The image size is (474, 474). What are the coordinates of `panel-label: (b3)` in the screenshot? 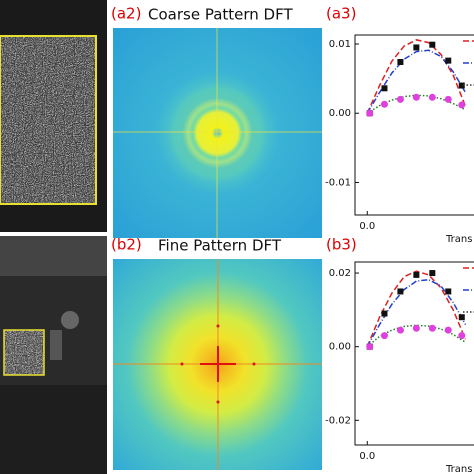 It's located at (341, 245).